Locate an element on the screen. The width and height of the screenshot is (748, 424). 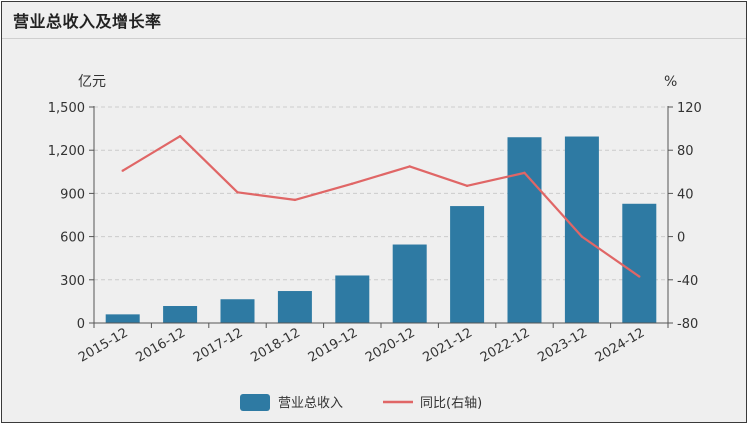
panel-header: 营业总收入及增长率 is located at coordinates (374, 20).